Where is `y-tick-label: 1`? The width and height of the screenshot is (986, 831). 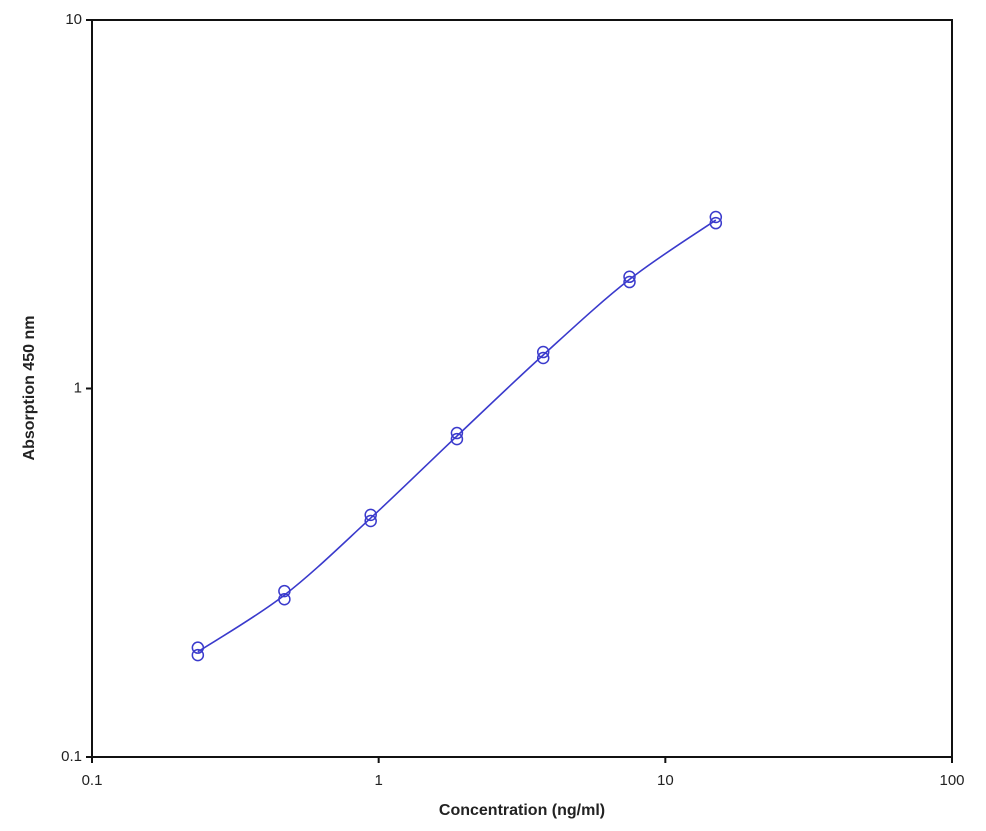 y-tick-label: 1 is located at coordinates (78, 387).